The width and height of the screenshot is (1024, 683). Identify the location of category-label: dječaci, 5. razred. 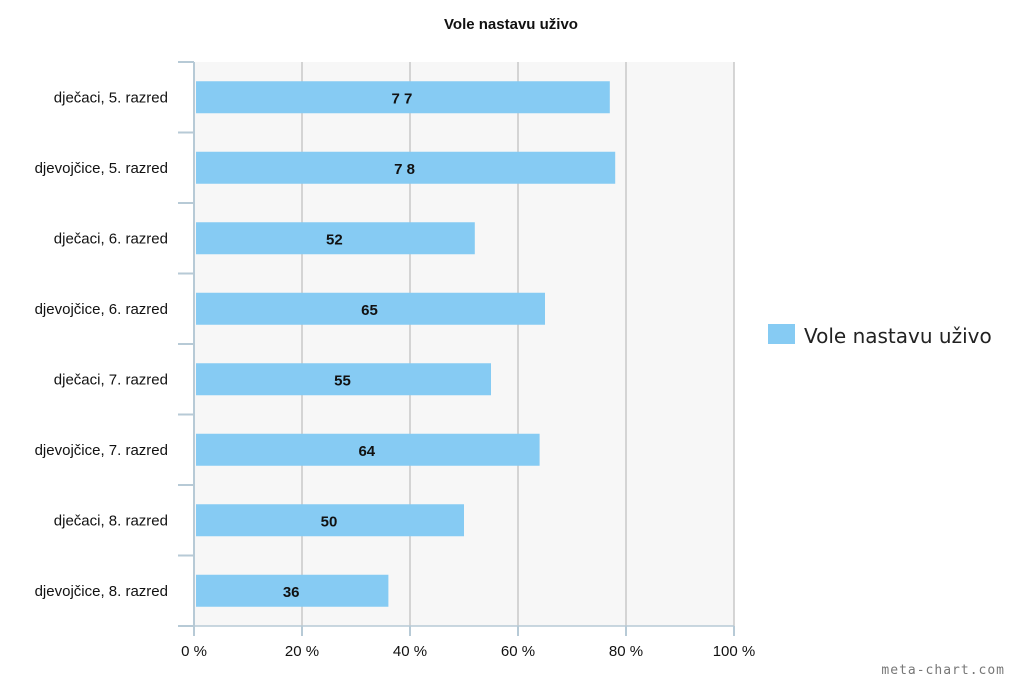
(111, 97).